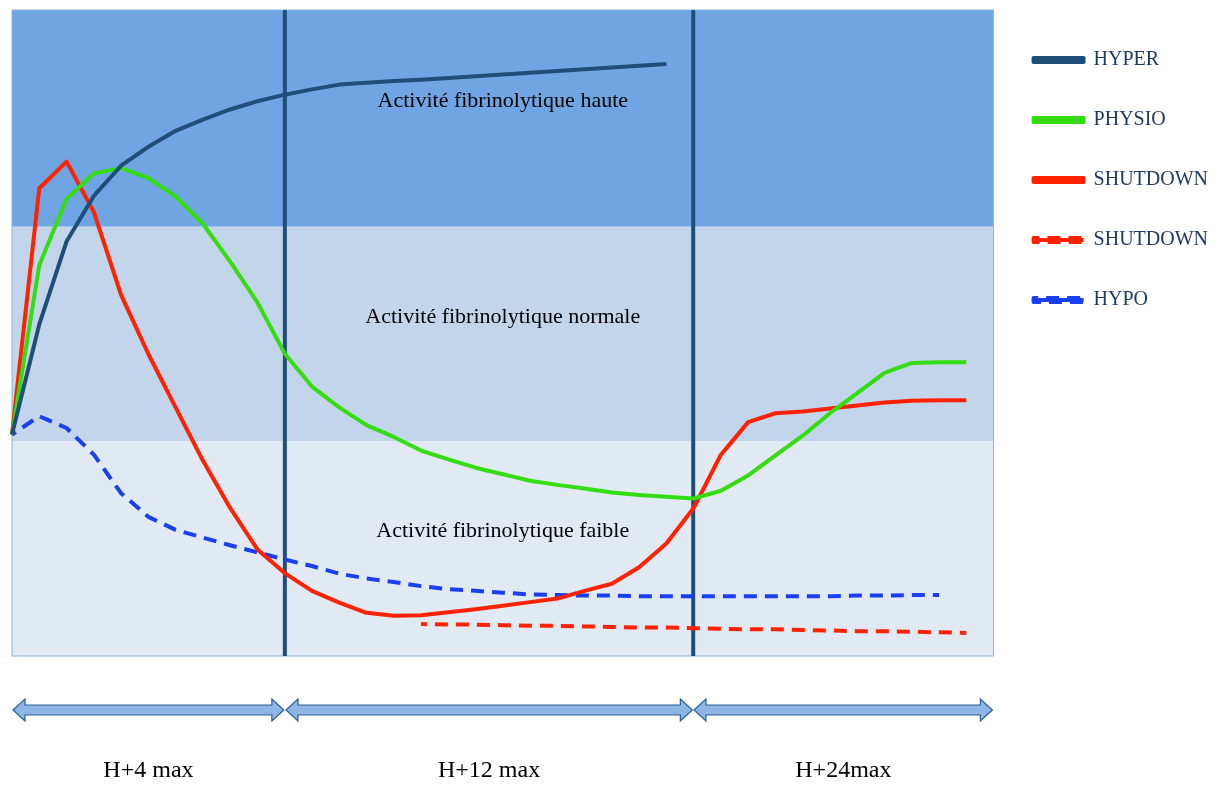 This screenshot has height=796, width=1226. Describe the element at coordinates (1121, 298) in the screenshot. I see `legend-label: HYPO` at that location.